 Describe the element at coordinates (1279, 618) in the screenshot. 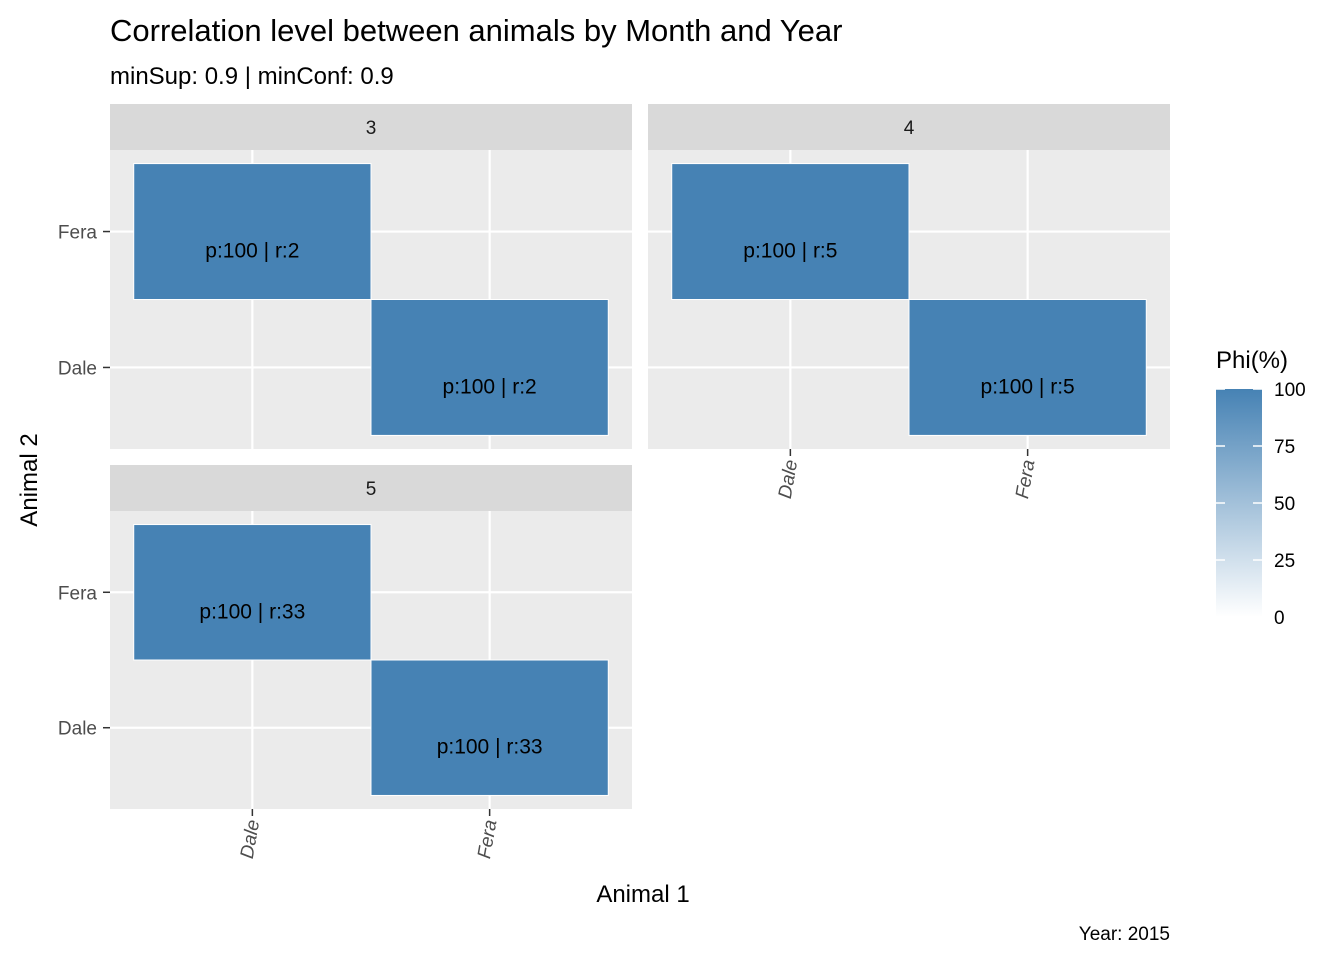

I see `legend-tick-label: 0` at that location.